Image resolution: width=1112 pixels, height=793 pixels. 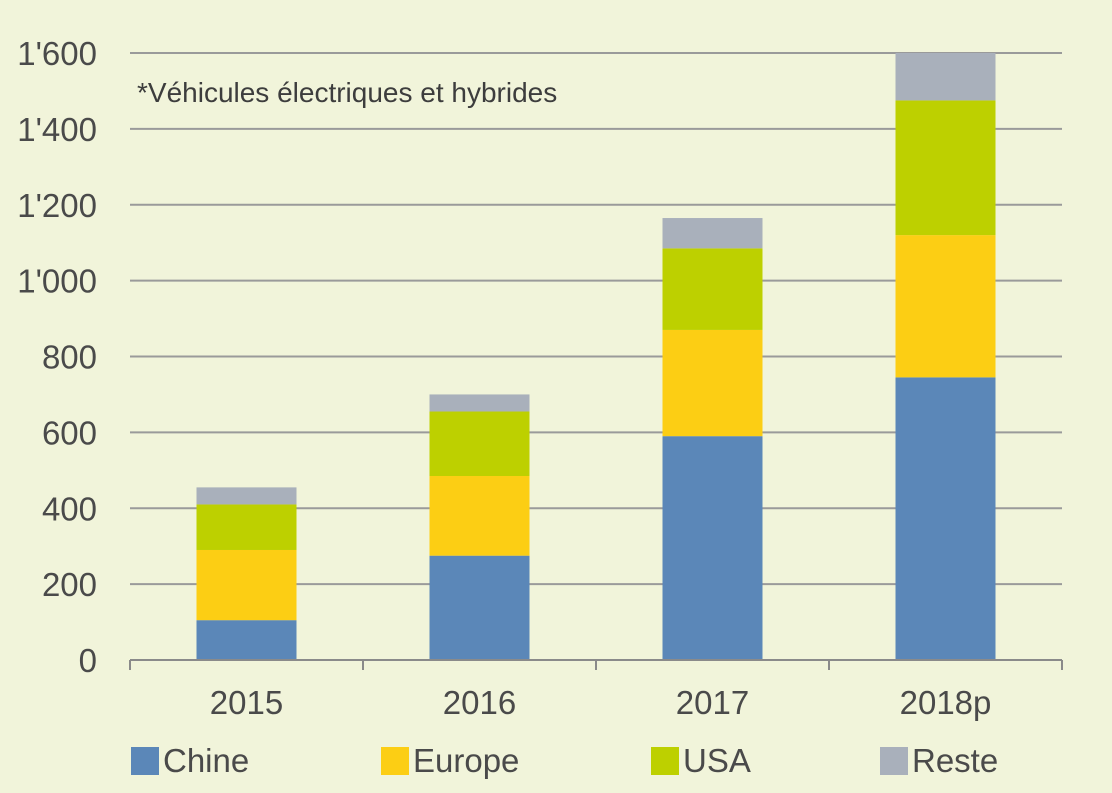 What do you see at coordinates (946, 702) in the screenshot?
I see `x-tick-label: 2018p` at bounding box center [946, 702].